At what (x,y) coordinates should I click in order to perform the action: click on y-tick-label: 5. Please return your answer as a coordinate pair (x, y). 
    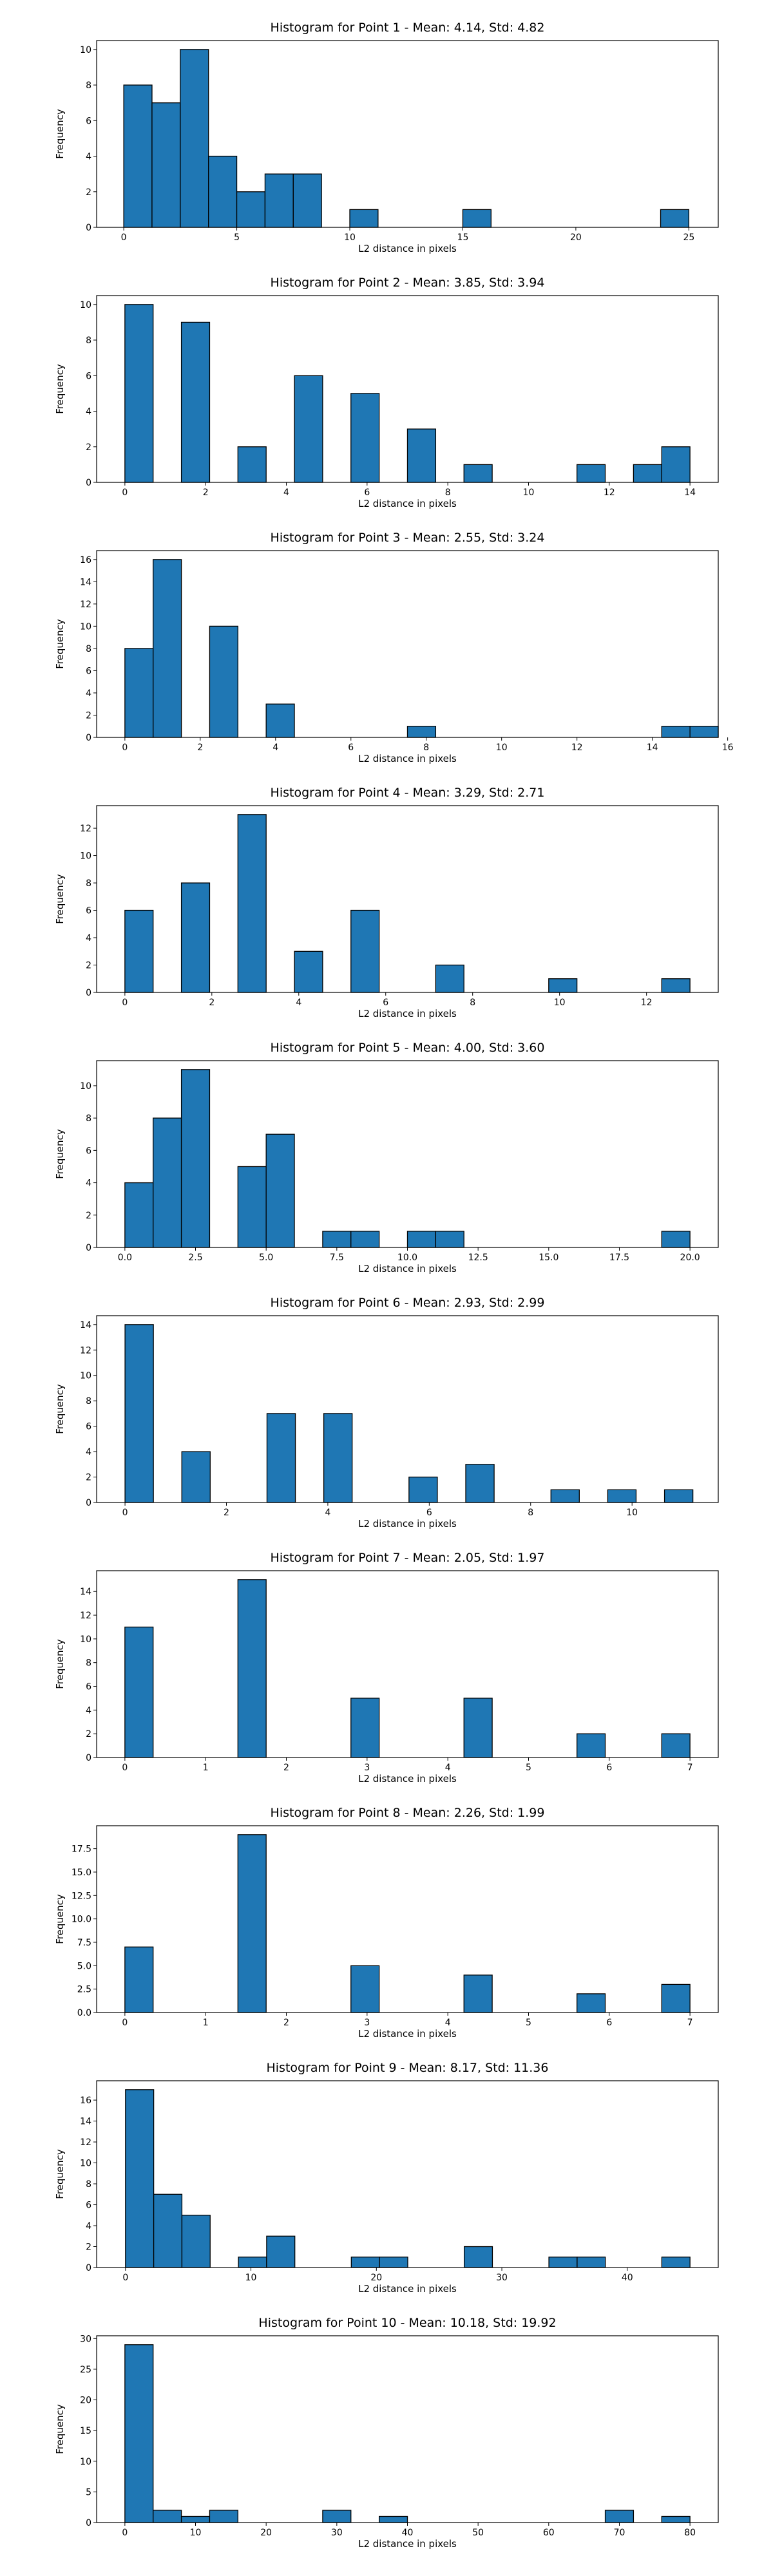
    Looking at the image, I should click on (88, 2492).